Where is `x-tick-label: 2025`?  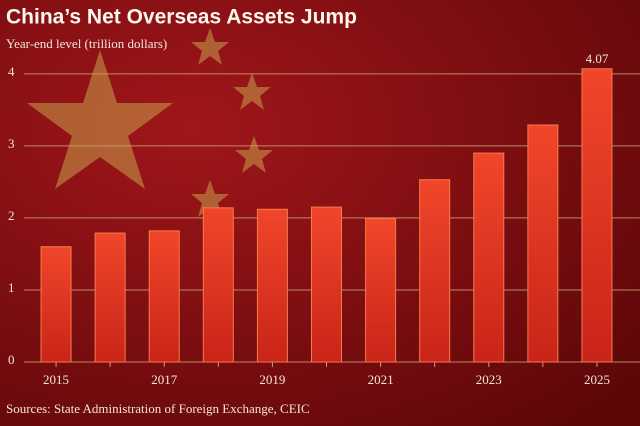 x-tick-label: 2025 is located at coordinates (597, 379).